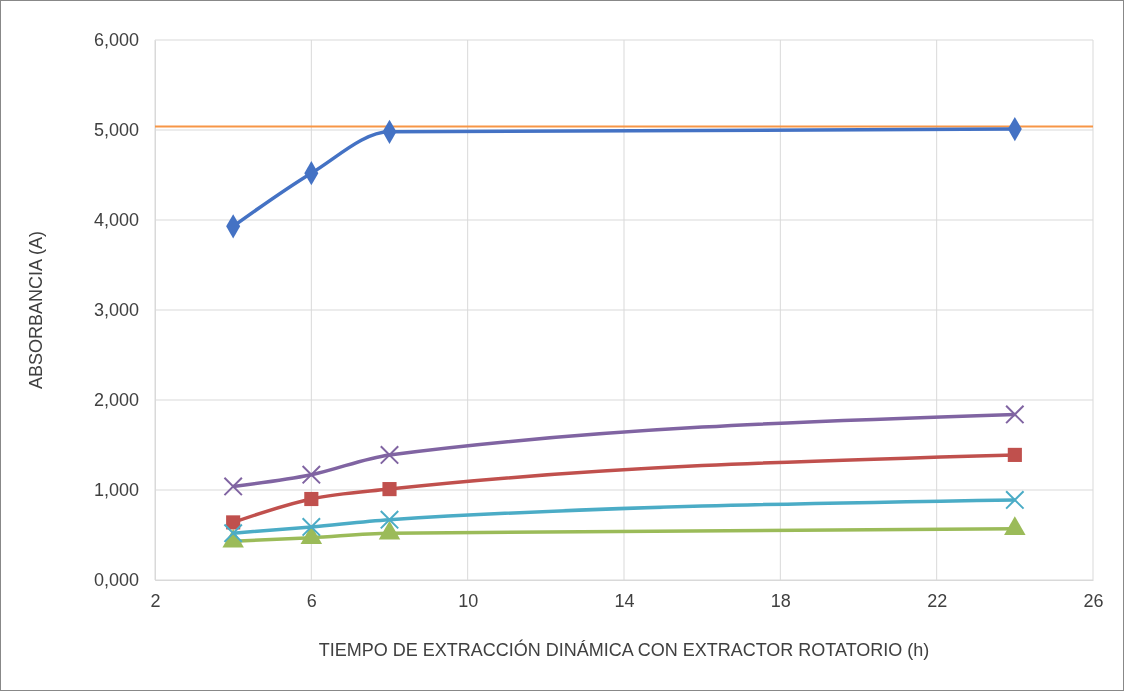  Describe the element at coordinates (1093, 600) in the screenshot. I see `x-tick-label: 26` at that location.